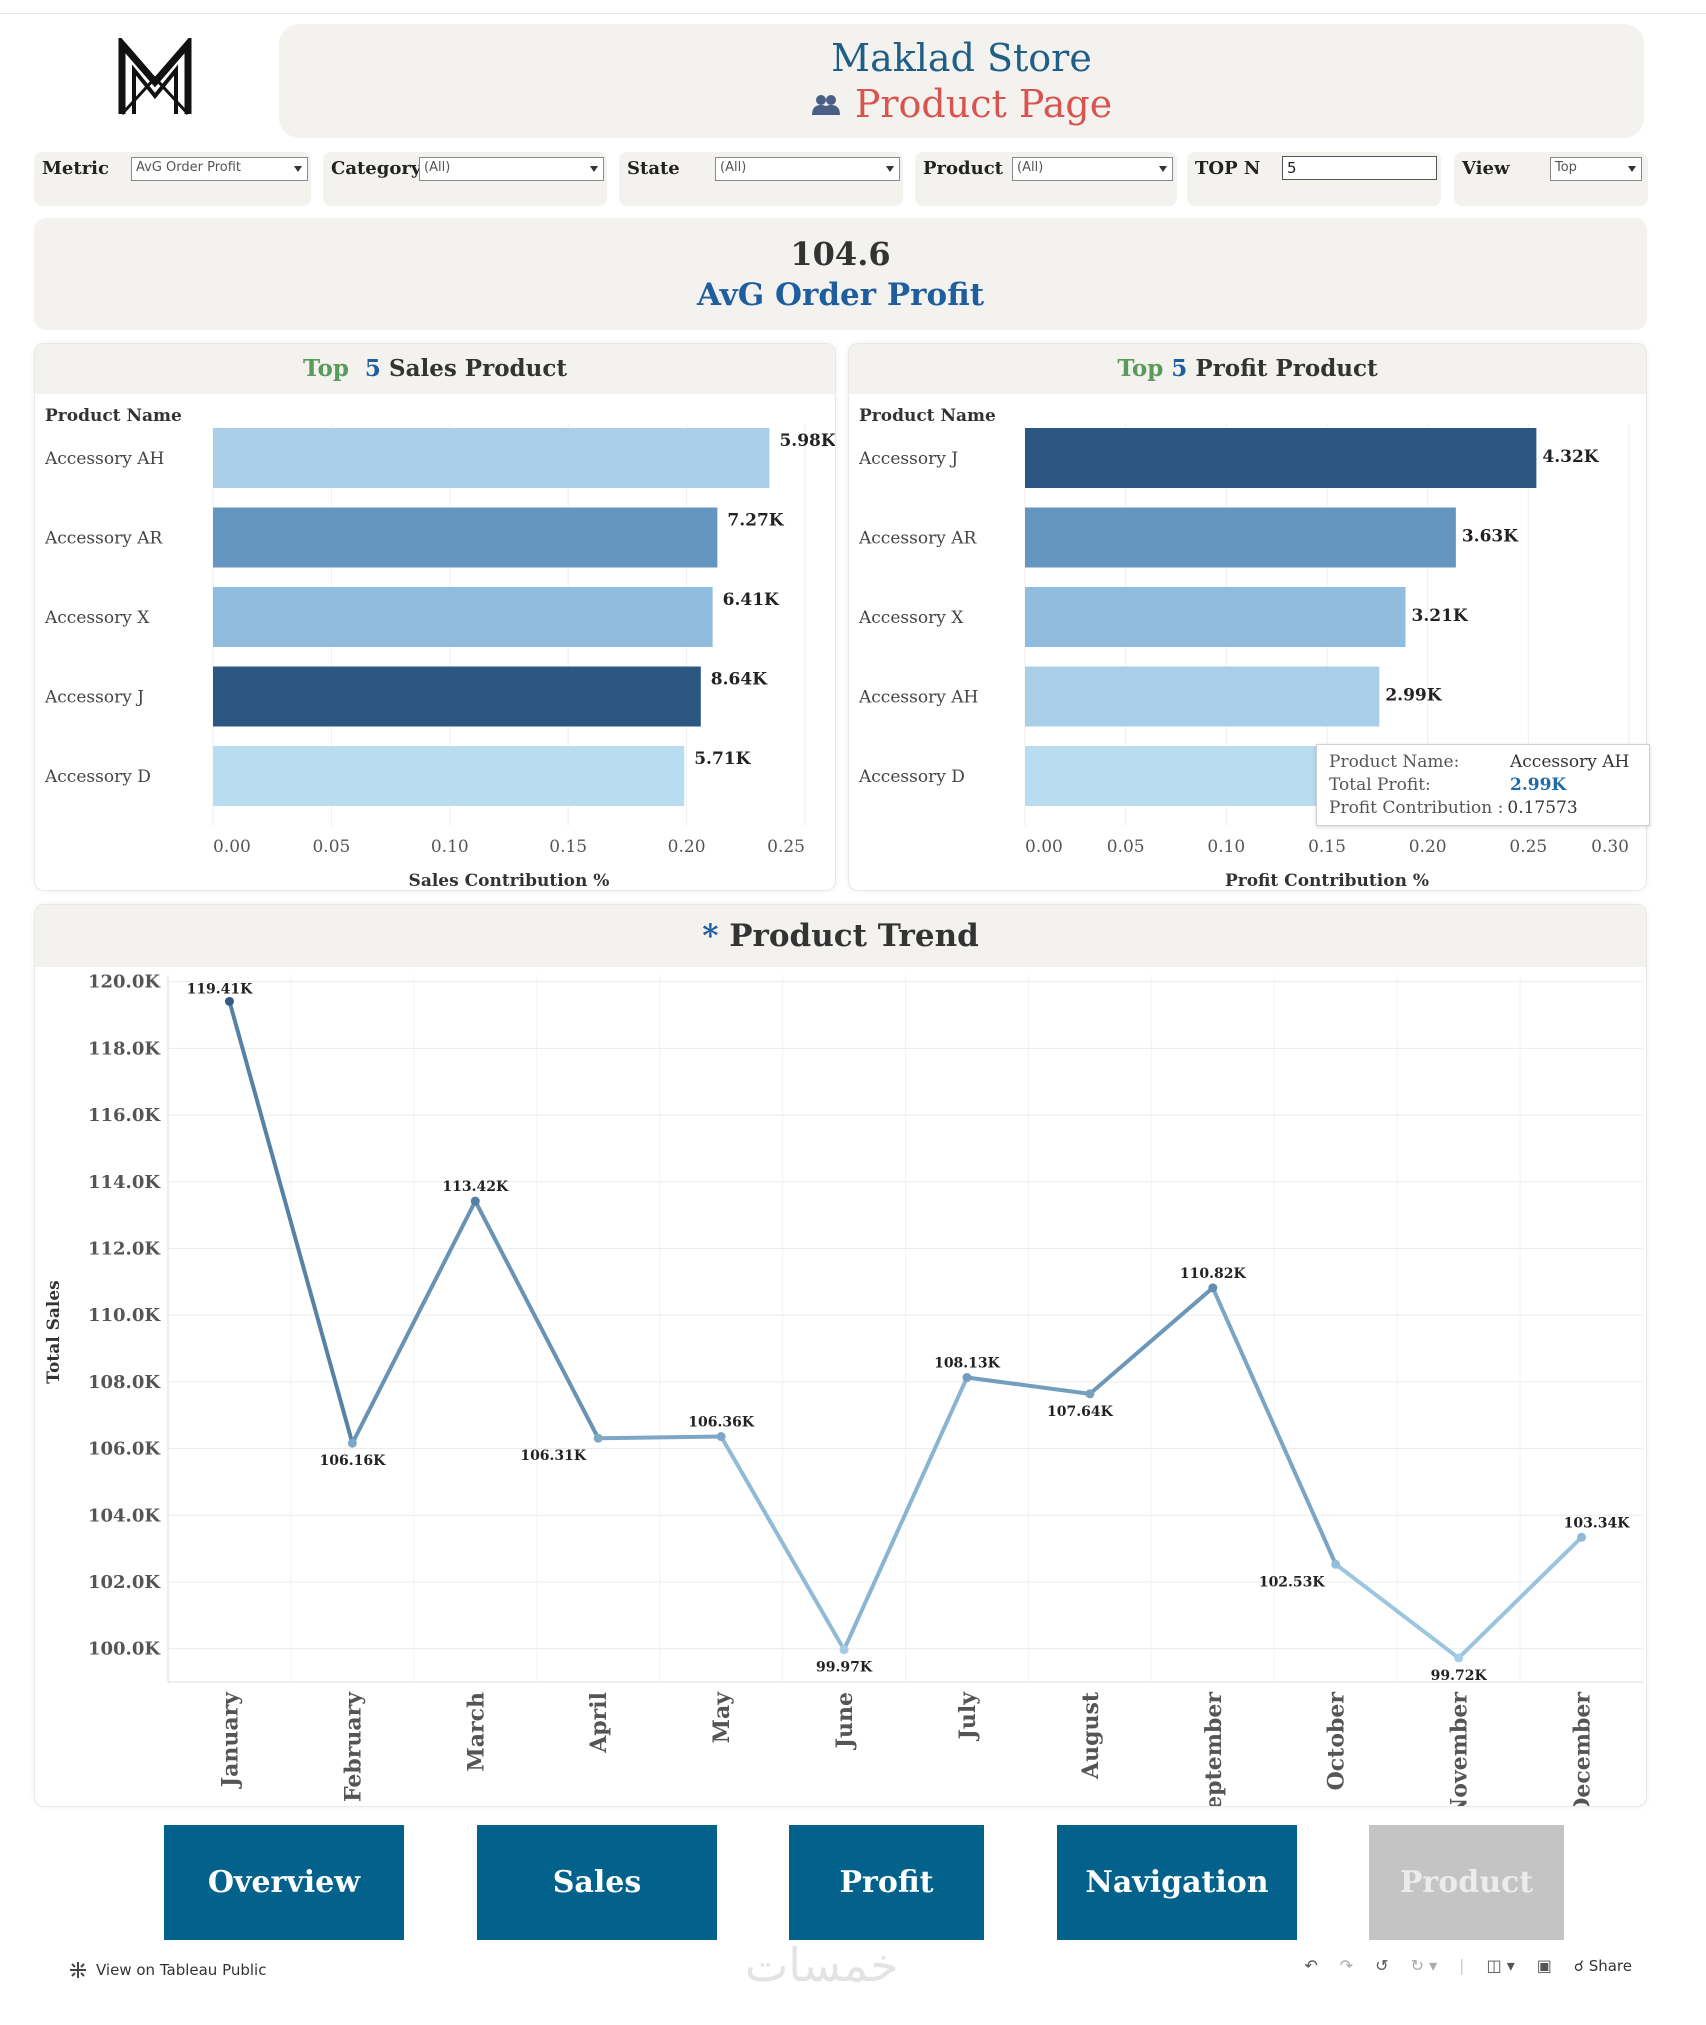  Describe the element at coordinates (739, 680) in the screenshot. I see `bar-value-label: 8.64K` at that location.